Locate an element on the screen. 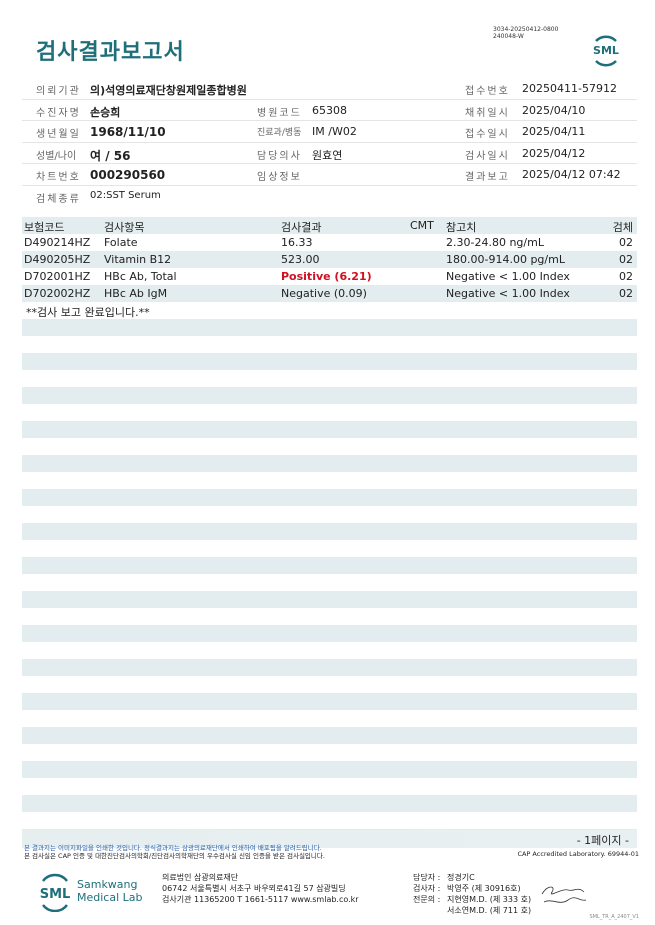 Image resolution: width=655 pixels, height=925 pixels. institution-label: 의뢰기관 is located at coordinates (58, 91).